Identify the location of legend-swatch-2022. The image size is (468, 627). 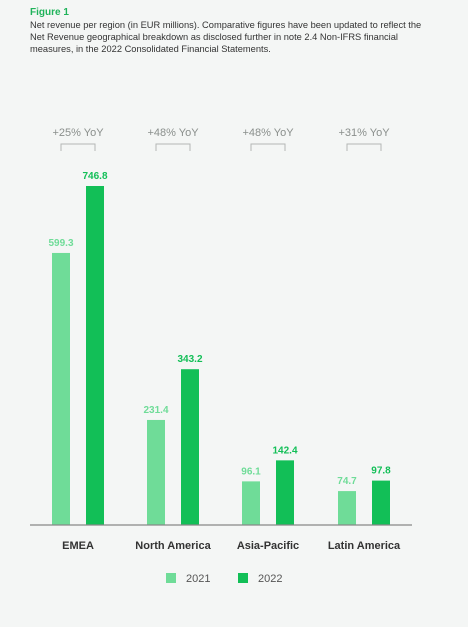
(243, 578).